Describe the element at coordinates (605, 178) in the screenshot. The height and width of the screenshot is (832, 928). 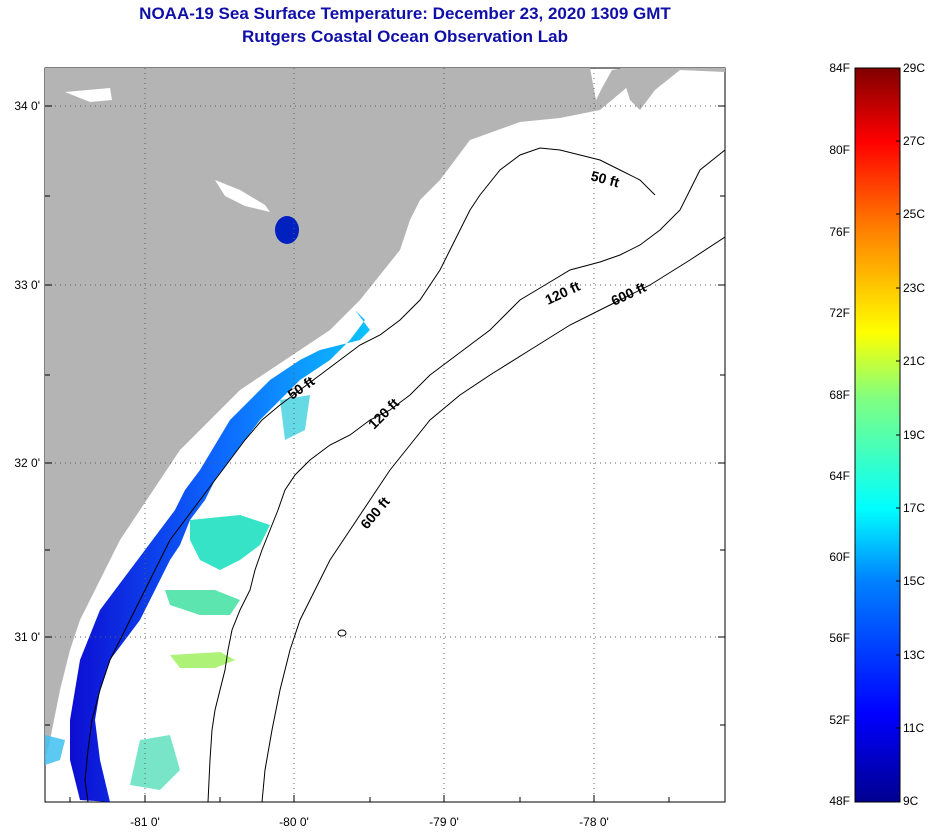
I see `contour-label-50ft-north: 50 ft` at that location.